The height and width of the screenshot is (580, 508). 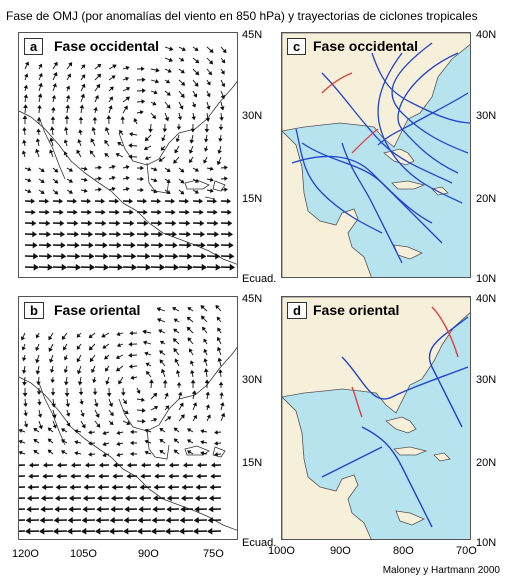 I want to click on panel-c-letter: c, so click(x=297, y=46).